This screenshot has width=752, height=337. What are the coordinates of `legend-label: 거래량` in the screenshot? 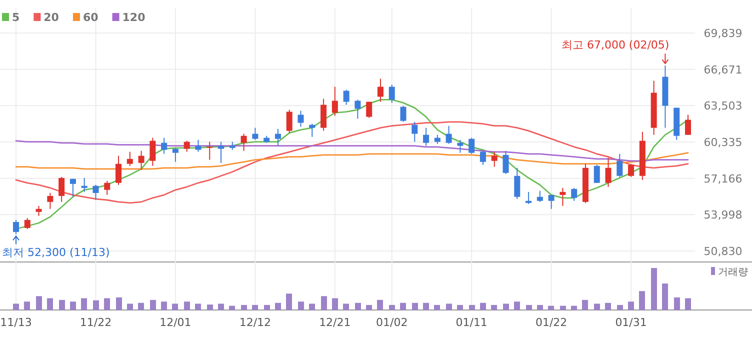 It's located at (733, 272).